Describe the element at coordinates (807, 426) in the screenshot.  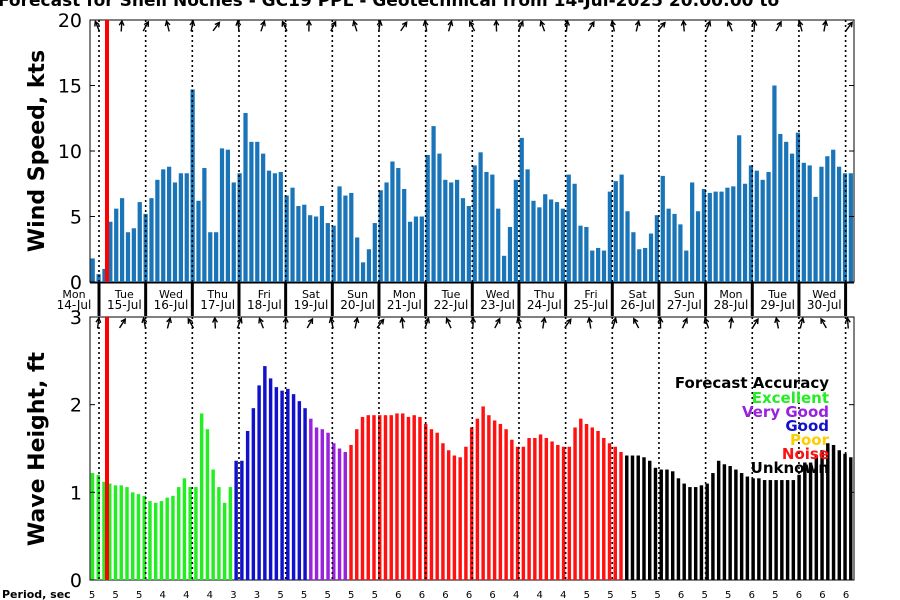
I see `legend-item: Good` at that location.